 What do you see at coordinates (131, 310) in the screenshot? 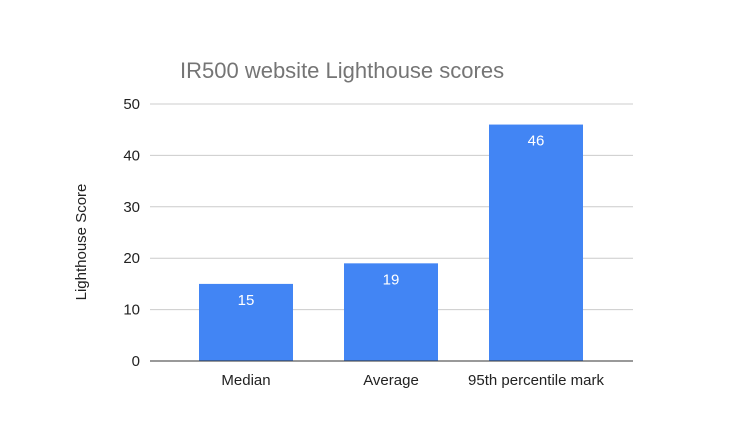
I see `y-tick-label: 10` at bounding box center [131, 310].